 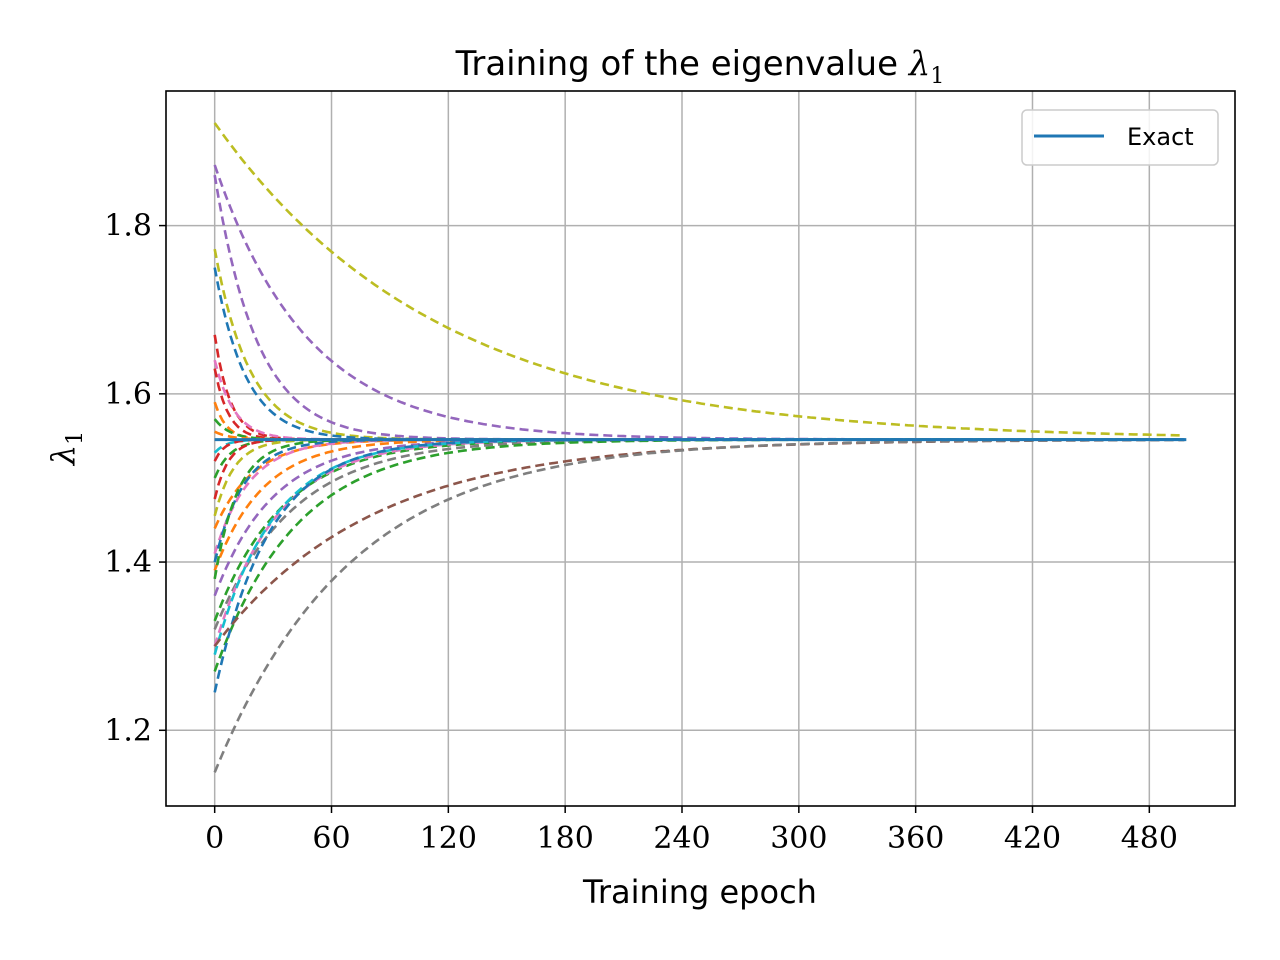 I want to click on x-tick-label: 420, so click(x=1032, y=838).